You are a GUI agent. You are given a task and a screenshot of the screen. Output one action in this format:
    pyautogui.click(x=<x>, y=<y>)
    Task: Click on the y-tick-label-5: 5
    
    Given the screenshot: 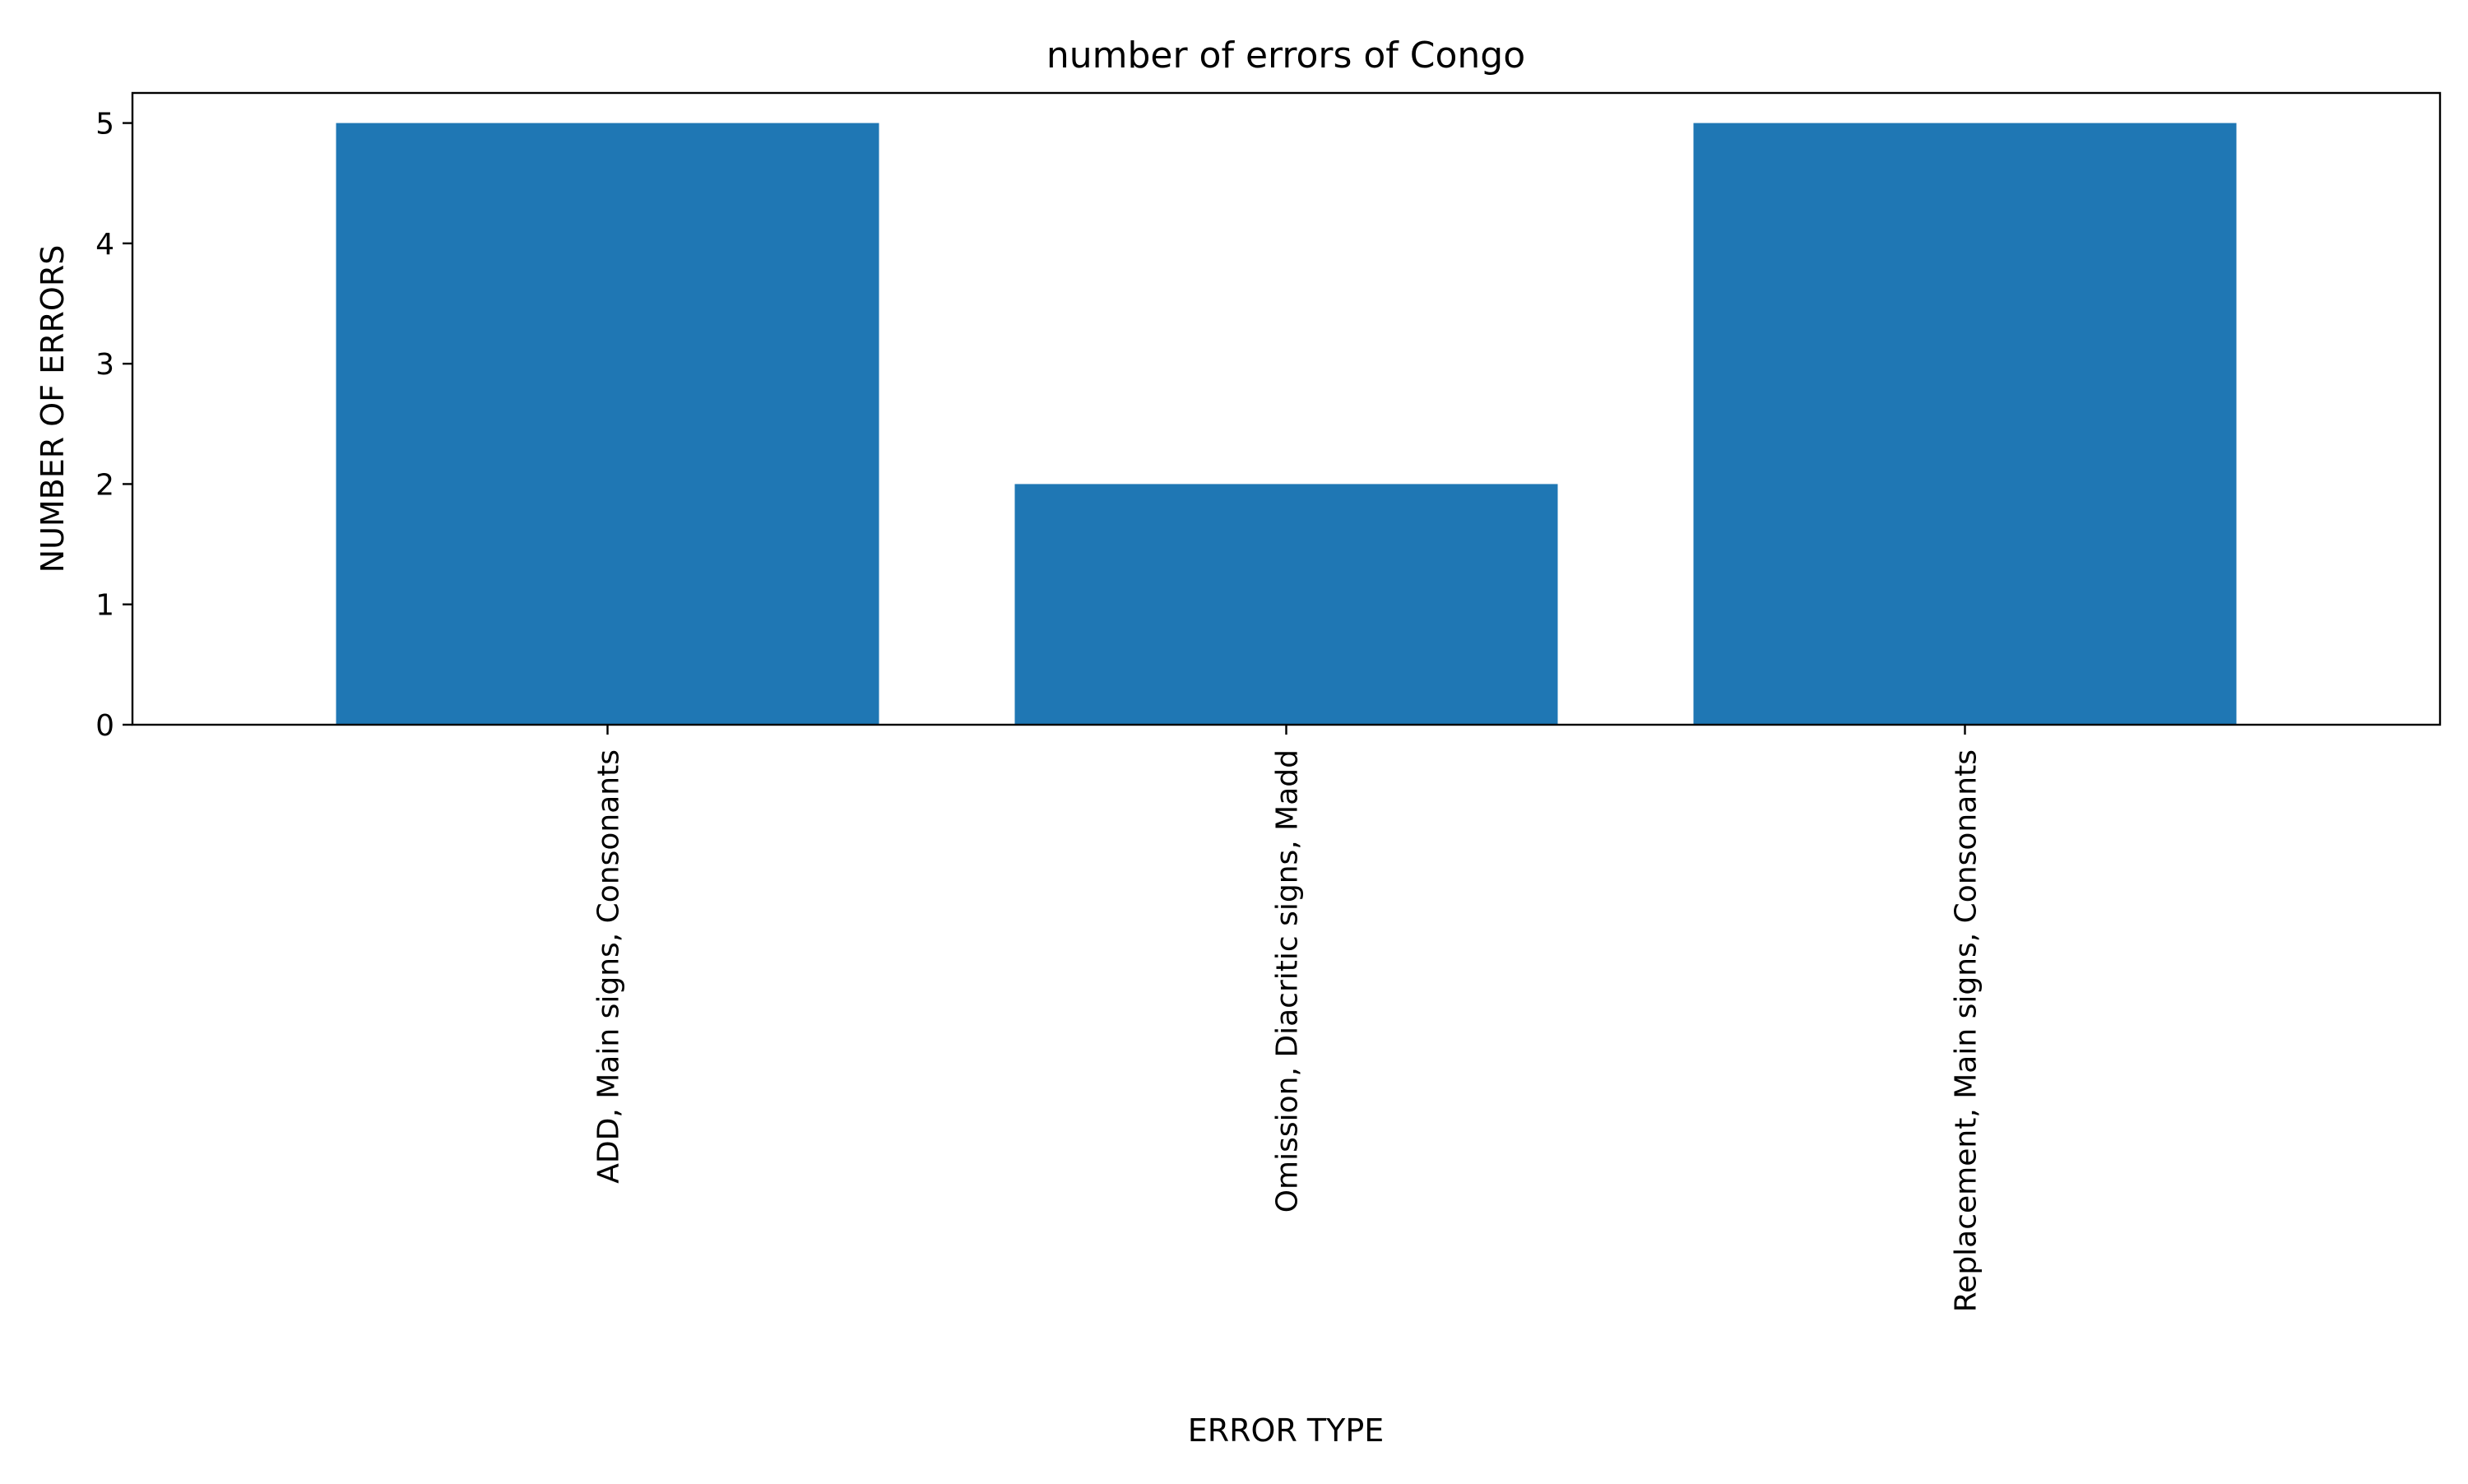 What is the action you would take?
    pyautogui.click(x=104, y=124)
    